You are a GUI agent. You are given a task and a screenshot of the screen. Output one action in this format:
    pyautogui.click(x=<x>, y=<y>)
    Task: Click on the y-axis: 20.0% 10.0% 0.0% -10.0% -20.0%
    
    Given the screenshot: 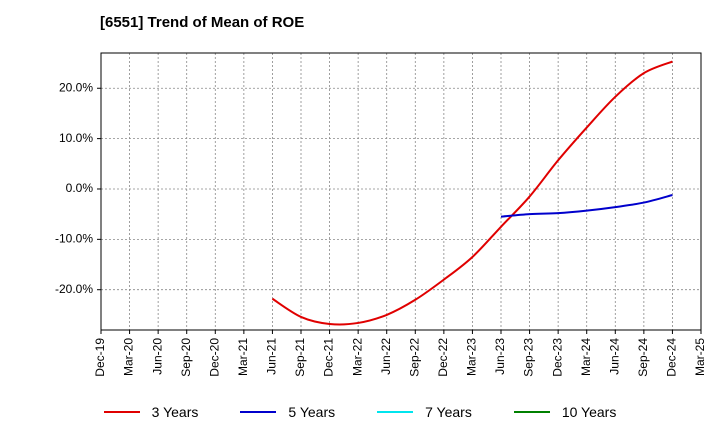 What is the action you would take?
    pyautogui.click(x=78, y=188)
    